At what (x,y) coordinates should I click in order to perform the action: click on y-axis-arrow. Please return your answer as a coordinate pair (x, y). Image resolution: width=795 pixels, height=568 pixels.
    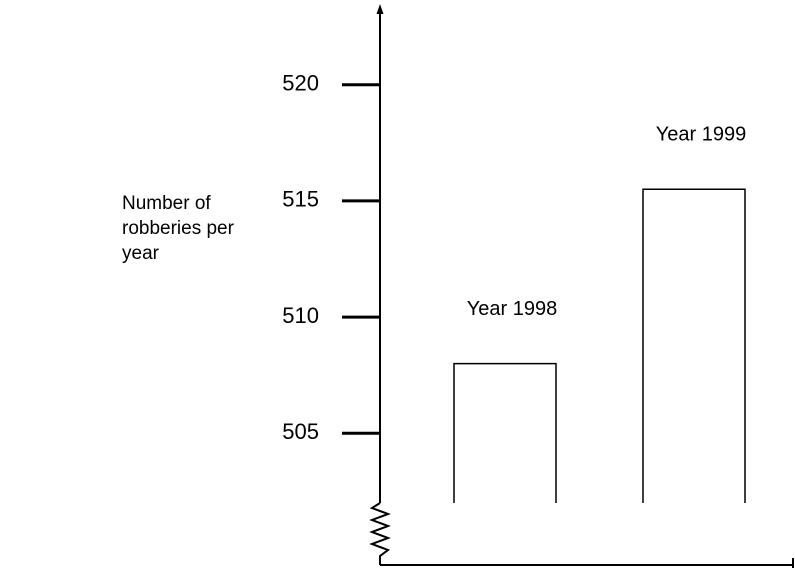
    Looking at the image, I should click on (380, 9).